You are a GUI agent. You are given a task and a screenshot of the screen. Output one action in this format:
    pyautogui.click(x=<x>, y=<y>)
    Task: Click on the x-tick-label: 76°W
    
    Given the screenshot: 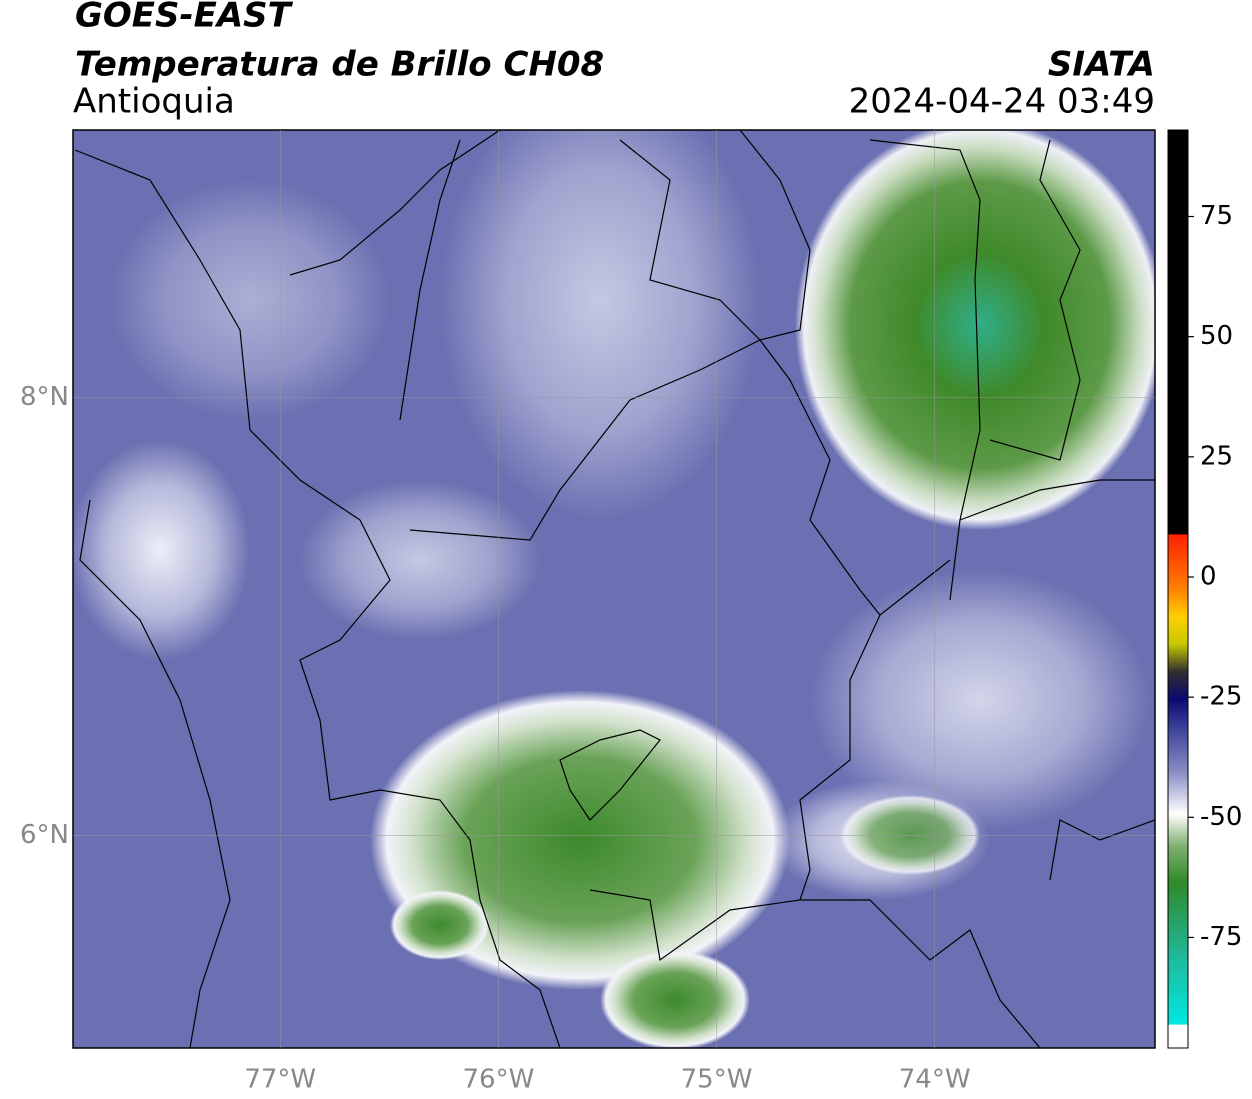 What is the action you would take?
    pyautogui.click(x=498, y=1080)
    